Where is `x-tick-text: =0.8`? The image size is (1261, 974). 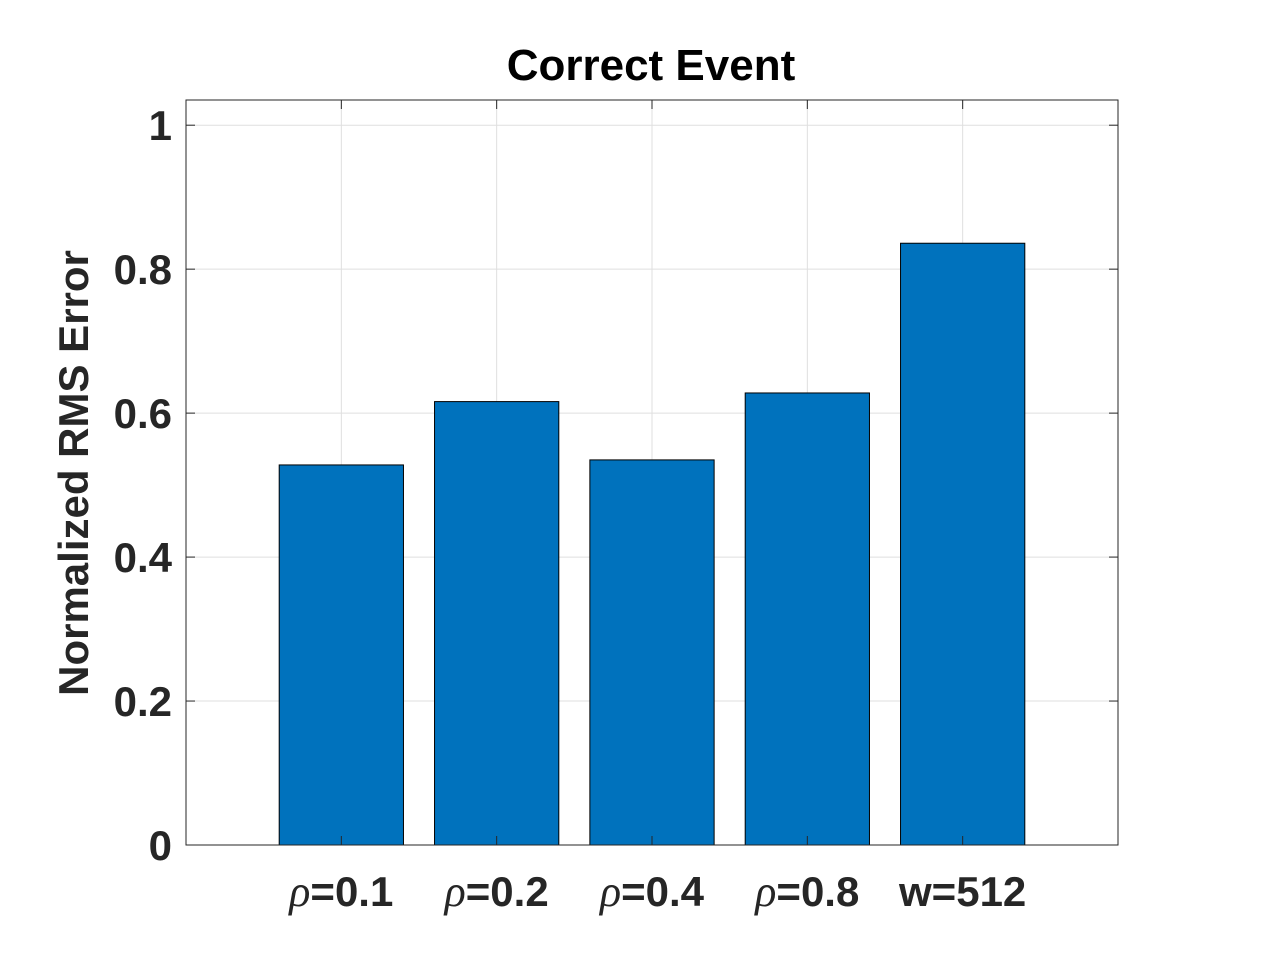
x-tick-text: =0.8 is located at coordinates (817, 891).